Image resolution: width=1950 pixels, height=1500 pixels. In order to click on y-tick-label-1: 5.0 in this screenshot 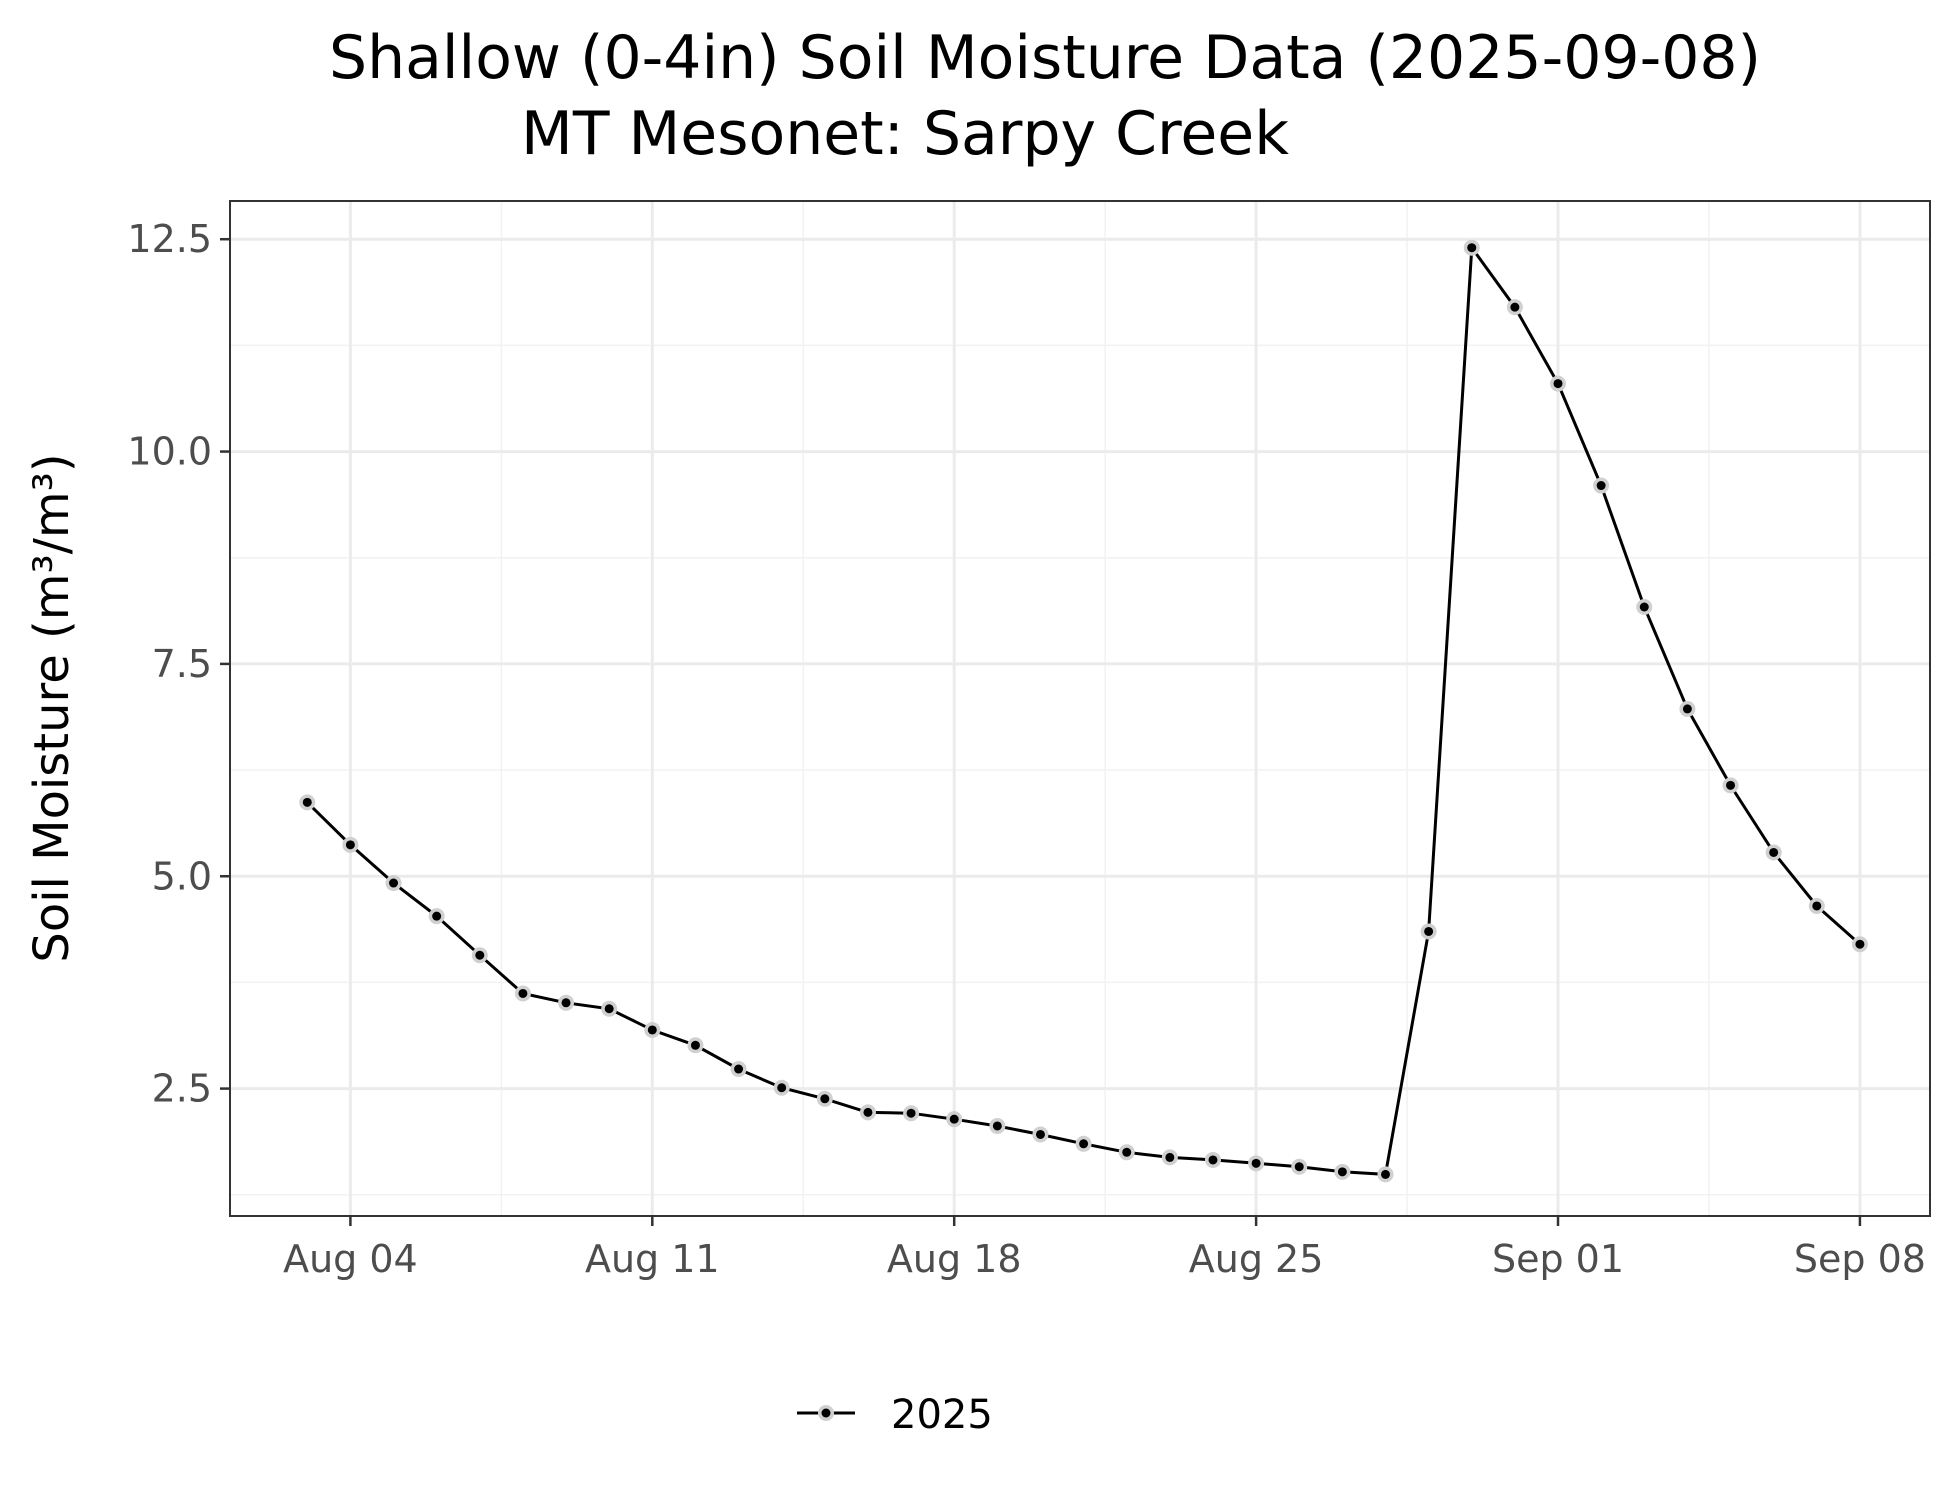, I will do `click(182, 876)`.